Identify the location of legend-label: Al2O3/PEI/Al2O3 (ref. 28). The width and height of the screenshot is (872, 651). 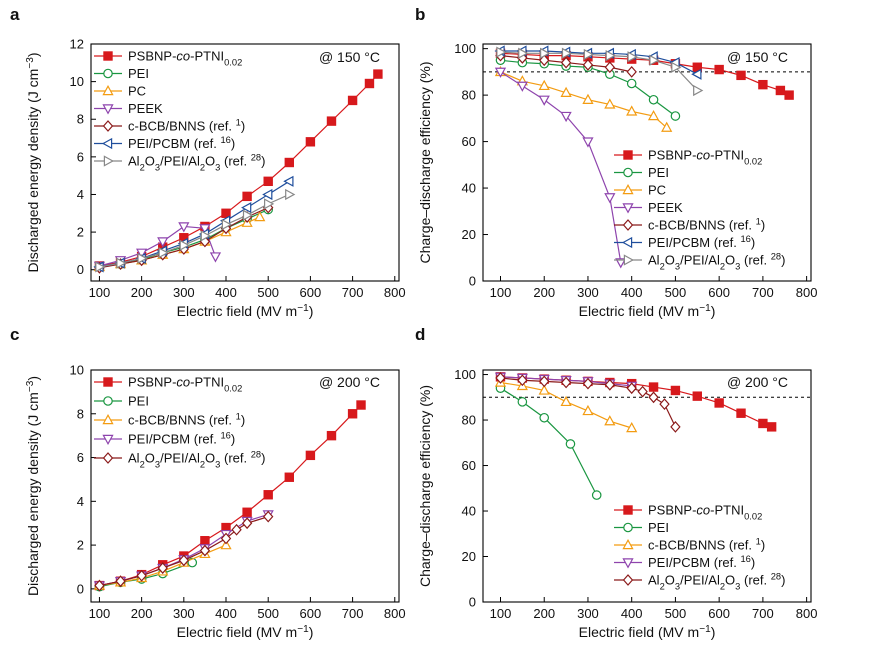
(196, 163).